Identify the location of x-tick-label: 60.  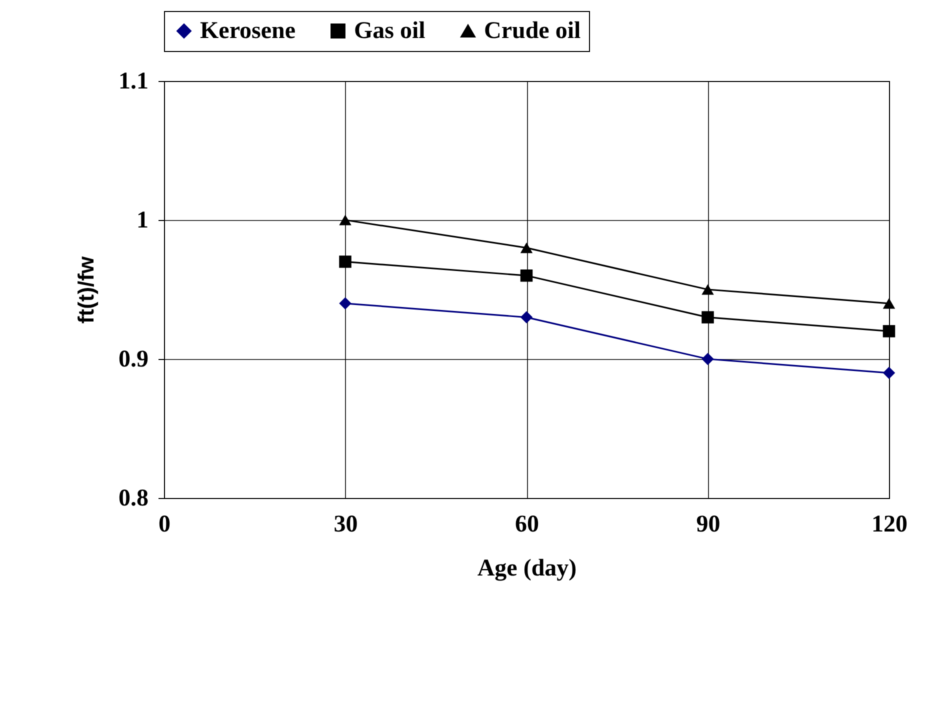
(527, 525).